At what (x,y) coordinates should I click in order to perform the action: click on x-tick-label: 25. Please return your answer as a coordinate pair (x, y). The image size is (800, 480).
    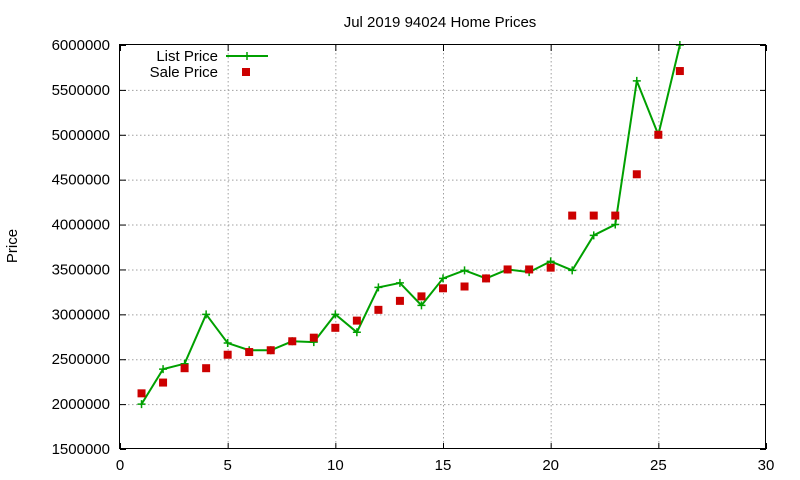
    Looking at the image, I should click on (658, 465).